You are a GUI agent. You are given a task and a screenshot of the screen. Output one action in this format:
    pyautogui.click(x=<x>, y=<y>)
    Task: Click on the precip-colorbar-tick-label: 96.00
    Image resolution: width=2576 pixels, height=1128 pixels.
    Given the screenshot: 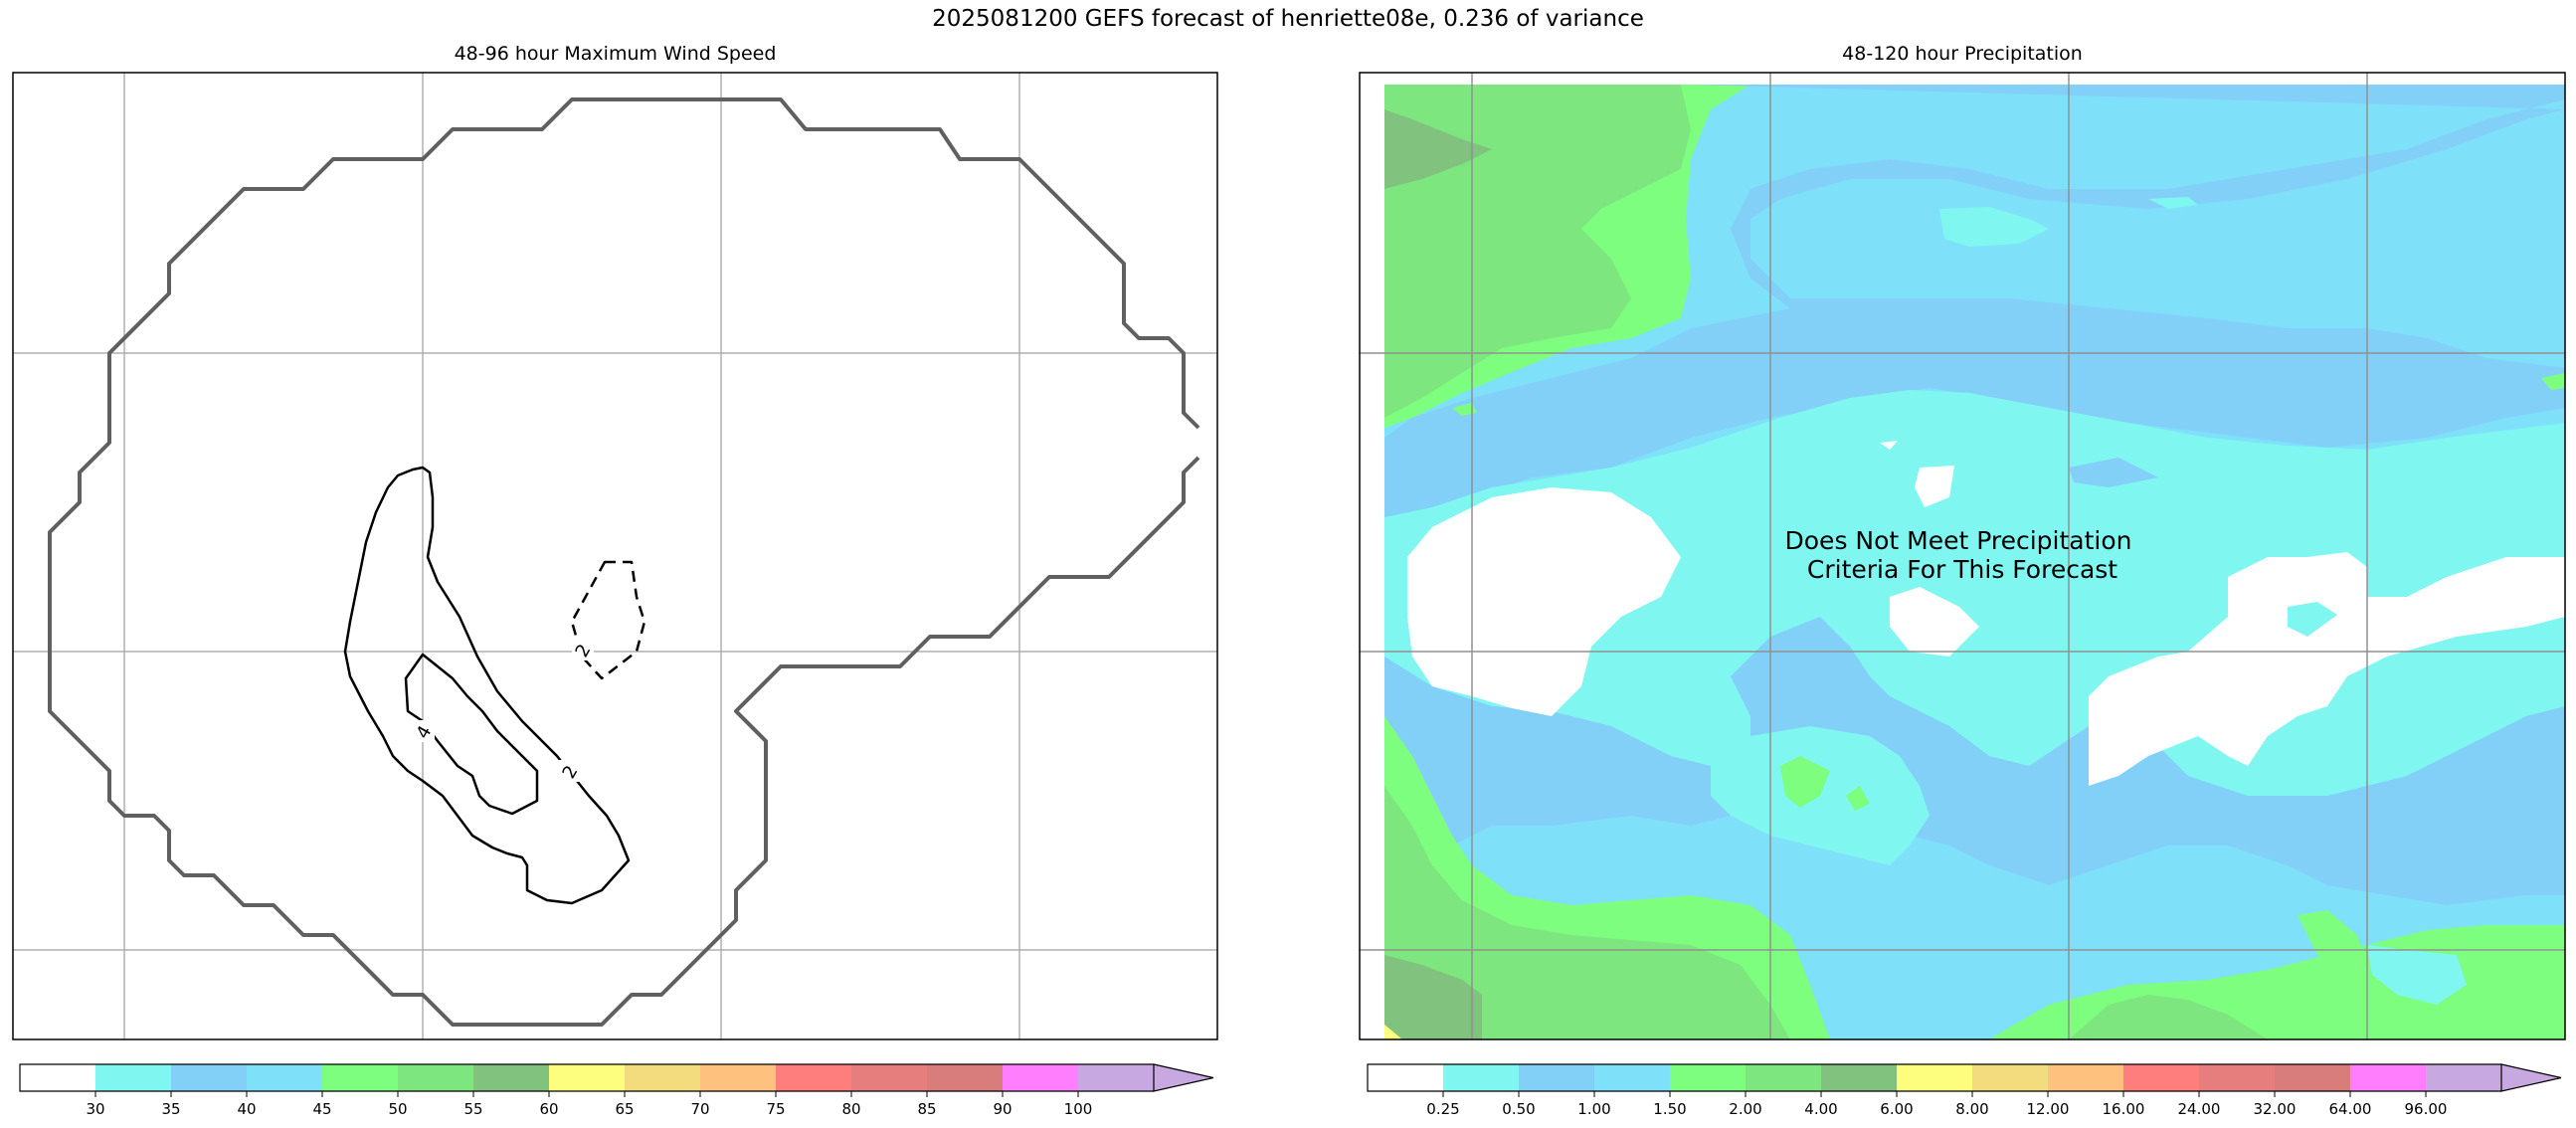 What is the action you would take?
    pyautogui.click(x=2426, y=1109)
    